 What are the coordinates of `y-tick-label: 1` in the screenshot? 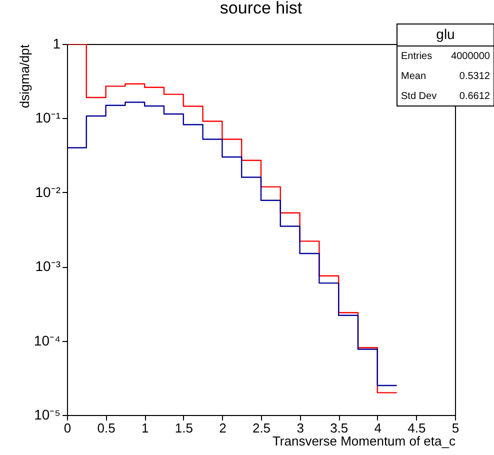 It's located at (56, 44).